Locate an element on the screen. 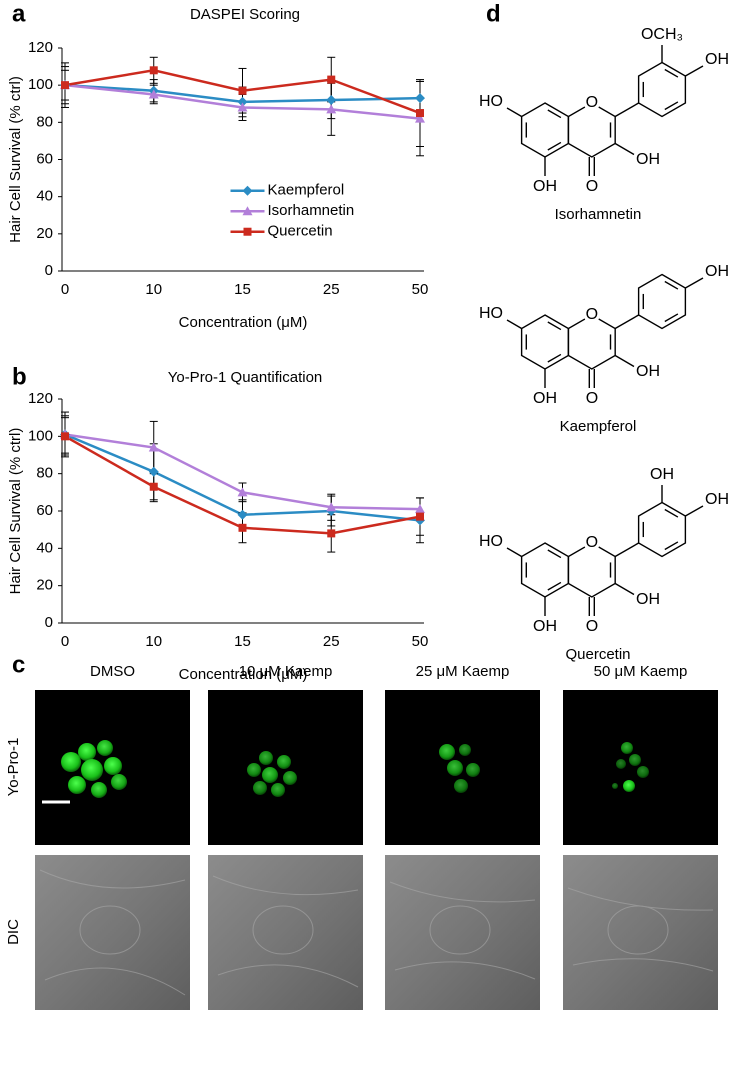 This screenshot has height=1065, width=742. row-label: Yo-Pro-1 is located at coordinates (13, 767).